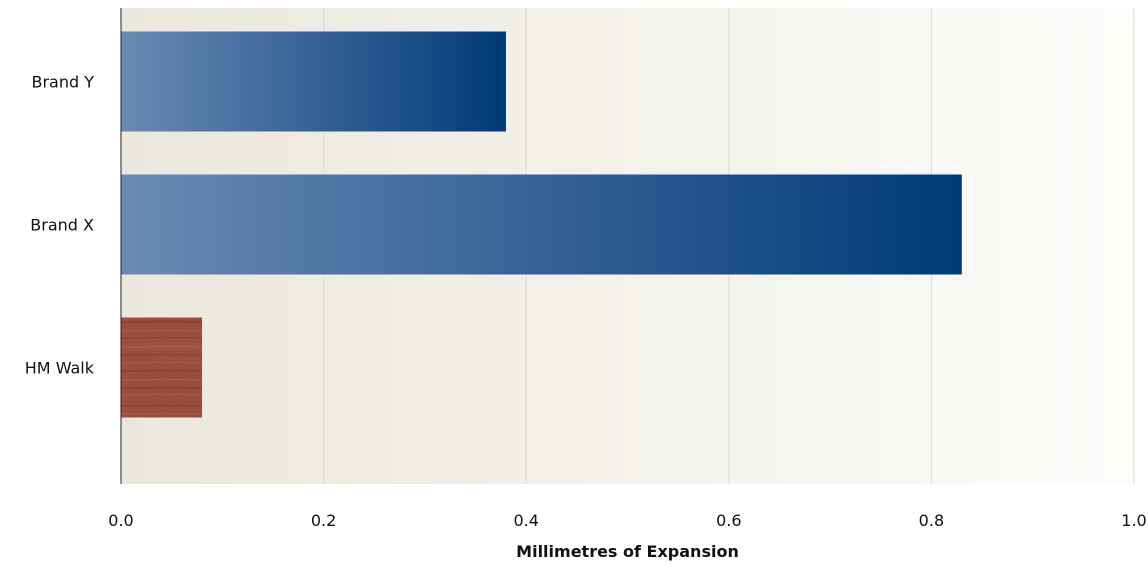 The width and height of the screenshot is (1148, 569). What do you see at coordinates (627, 520) in the screenshot?
I see `x-axis-ticks: 0.0 0.2 0.4 0.6 0.8 1.0` at bounding box center [627, 520].